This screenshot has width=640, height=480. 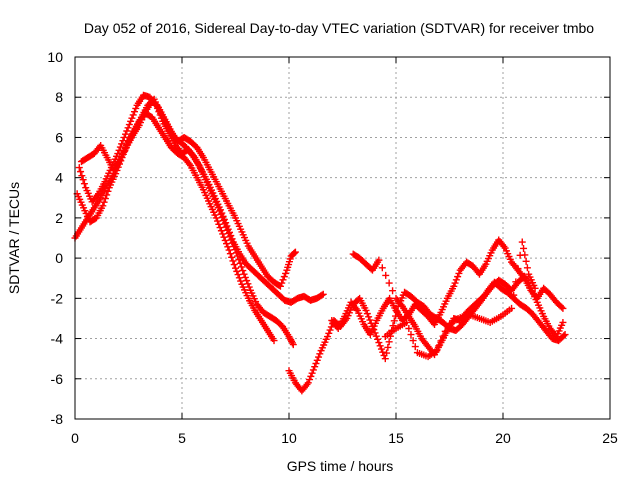 What do you see at coordinates (59, 97) in the screenshot?
I see `y-tick-label: 8` at bounding box center [59, 97].